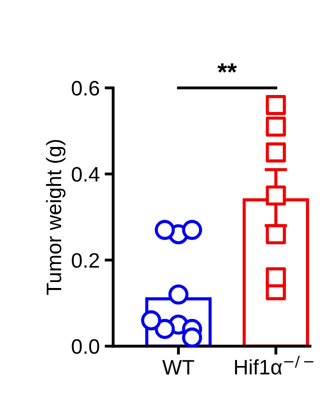 The width and height of the screenshot is (328, 403). I want to click on y-axis-title: Tumor weight (g), so click(56, 217).